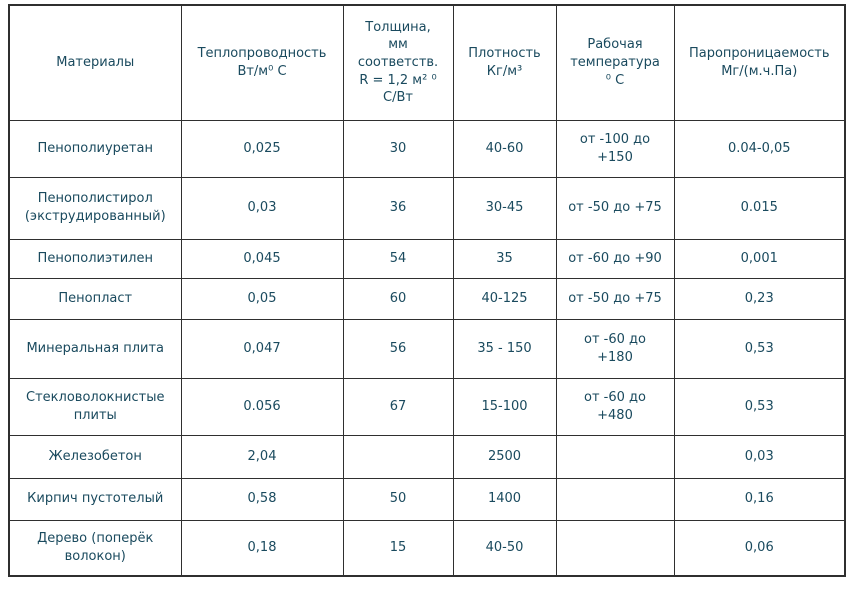 Image resolution: width=850 pixels, height=598 pixels. What do you see at coordinates (398, 298) in the screenshot?
I see `thickness-cell: 60` at bounding box center [398, 298].